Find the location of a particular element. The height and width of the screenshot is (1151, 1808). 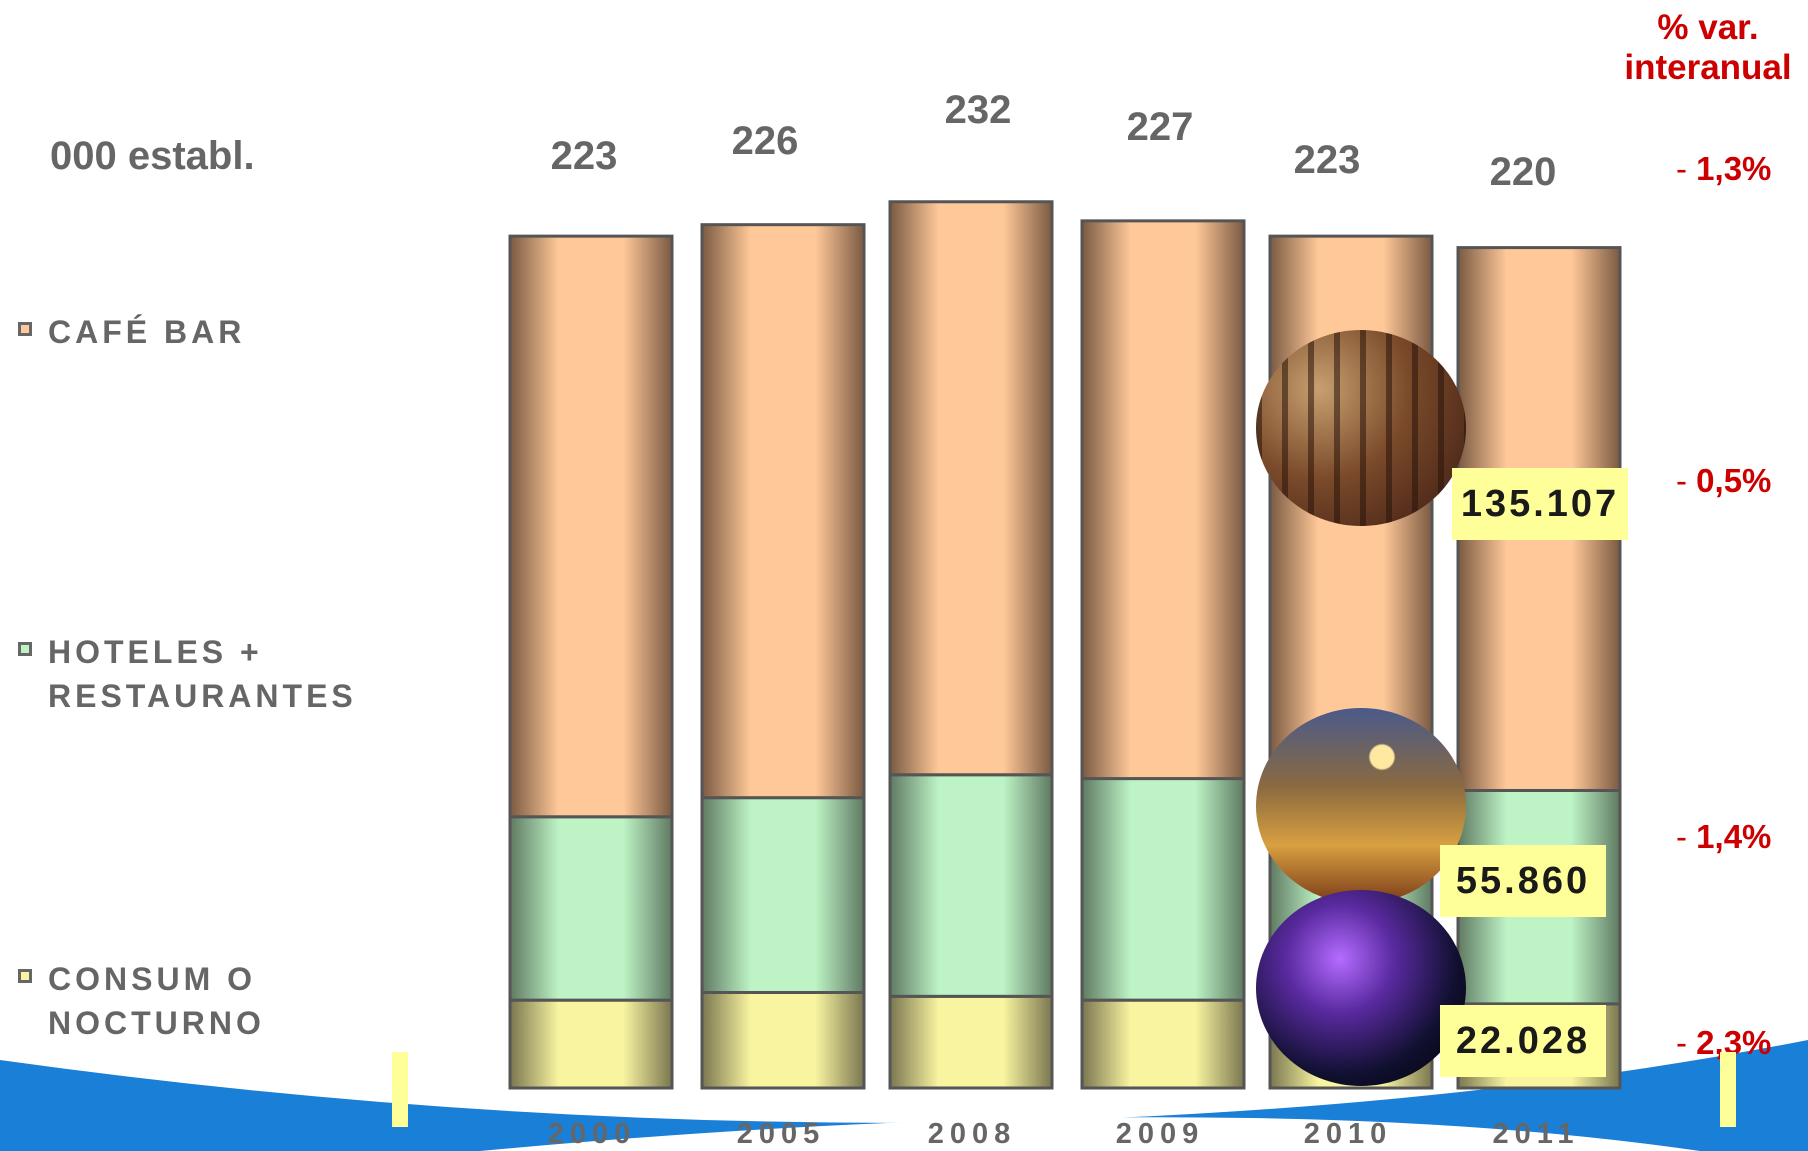

year-label-2009: 2009 is located at coordinates (1160, 1134).